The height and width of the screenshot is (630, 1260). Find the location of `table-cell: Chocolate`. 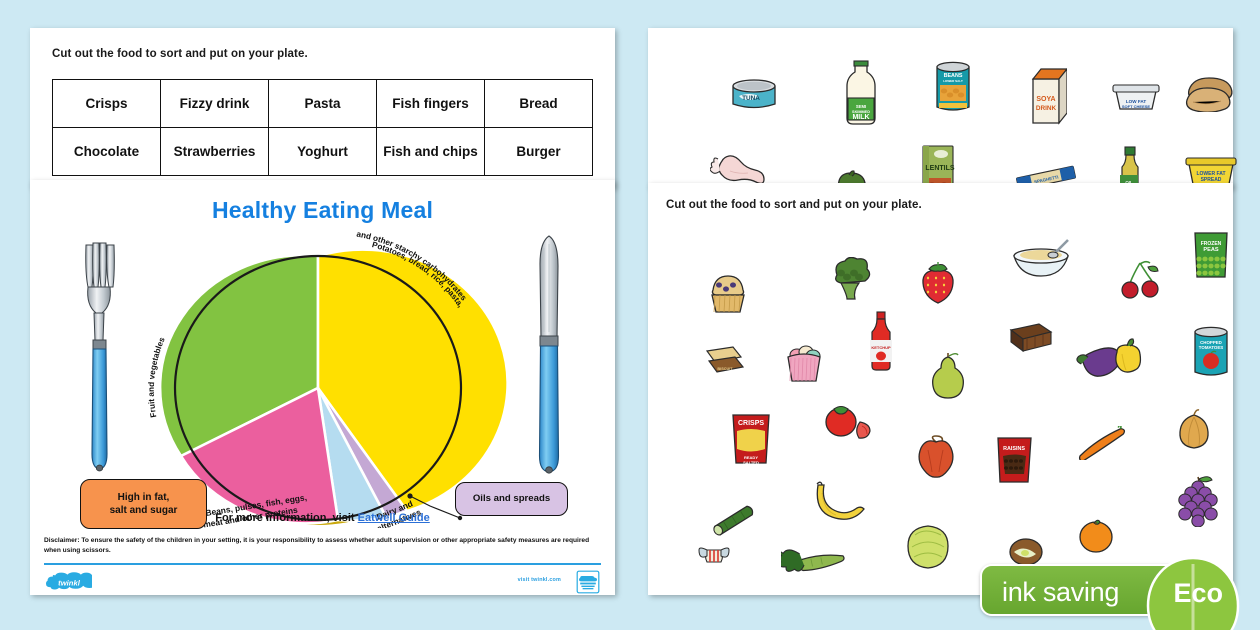

table-cell: Chocolate is located at coordinates (106, 151).